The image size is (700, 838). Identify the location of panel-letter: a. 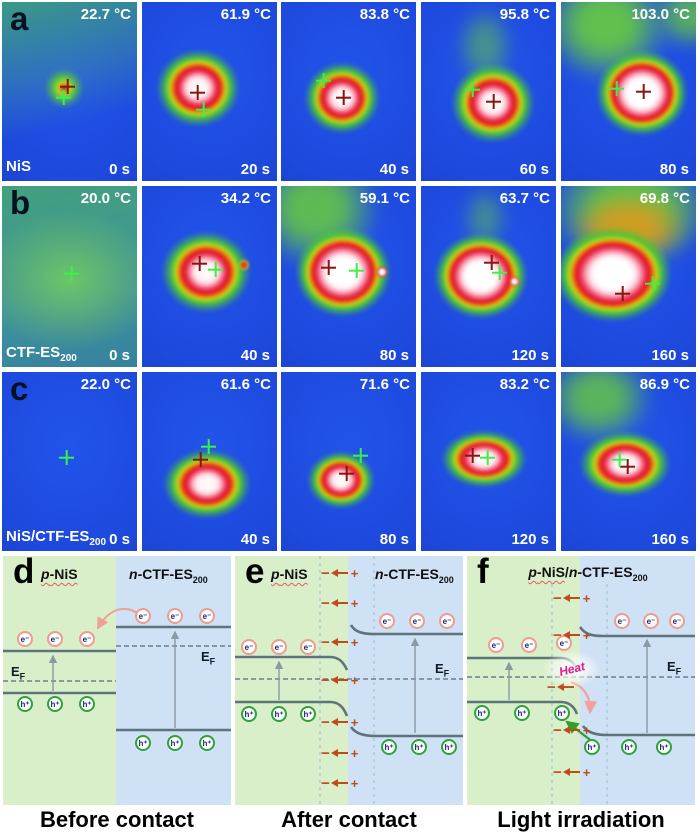
(19, 19).